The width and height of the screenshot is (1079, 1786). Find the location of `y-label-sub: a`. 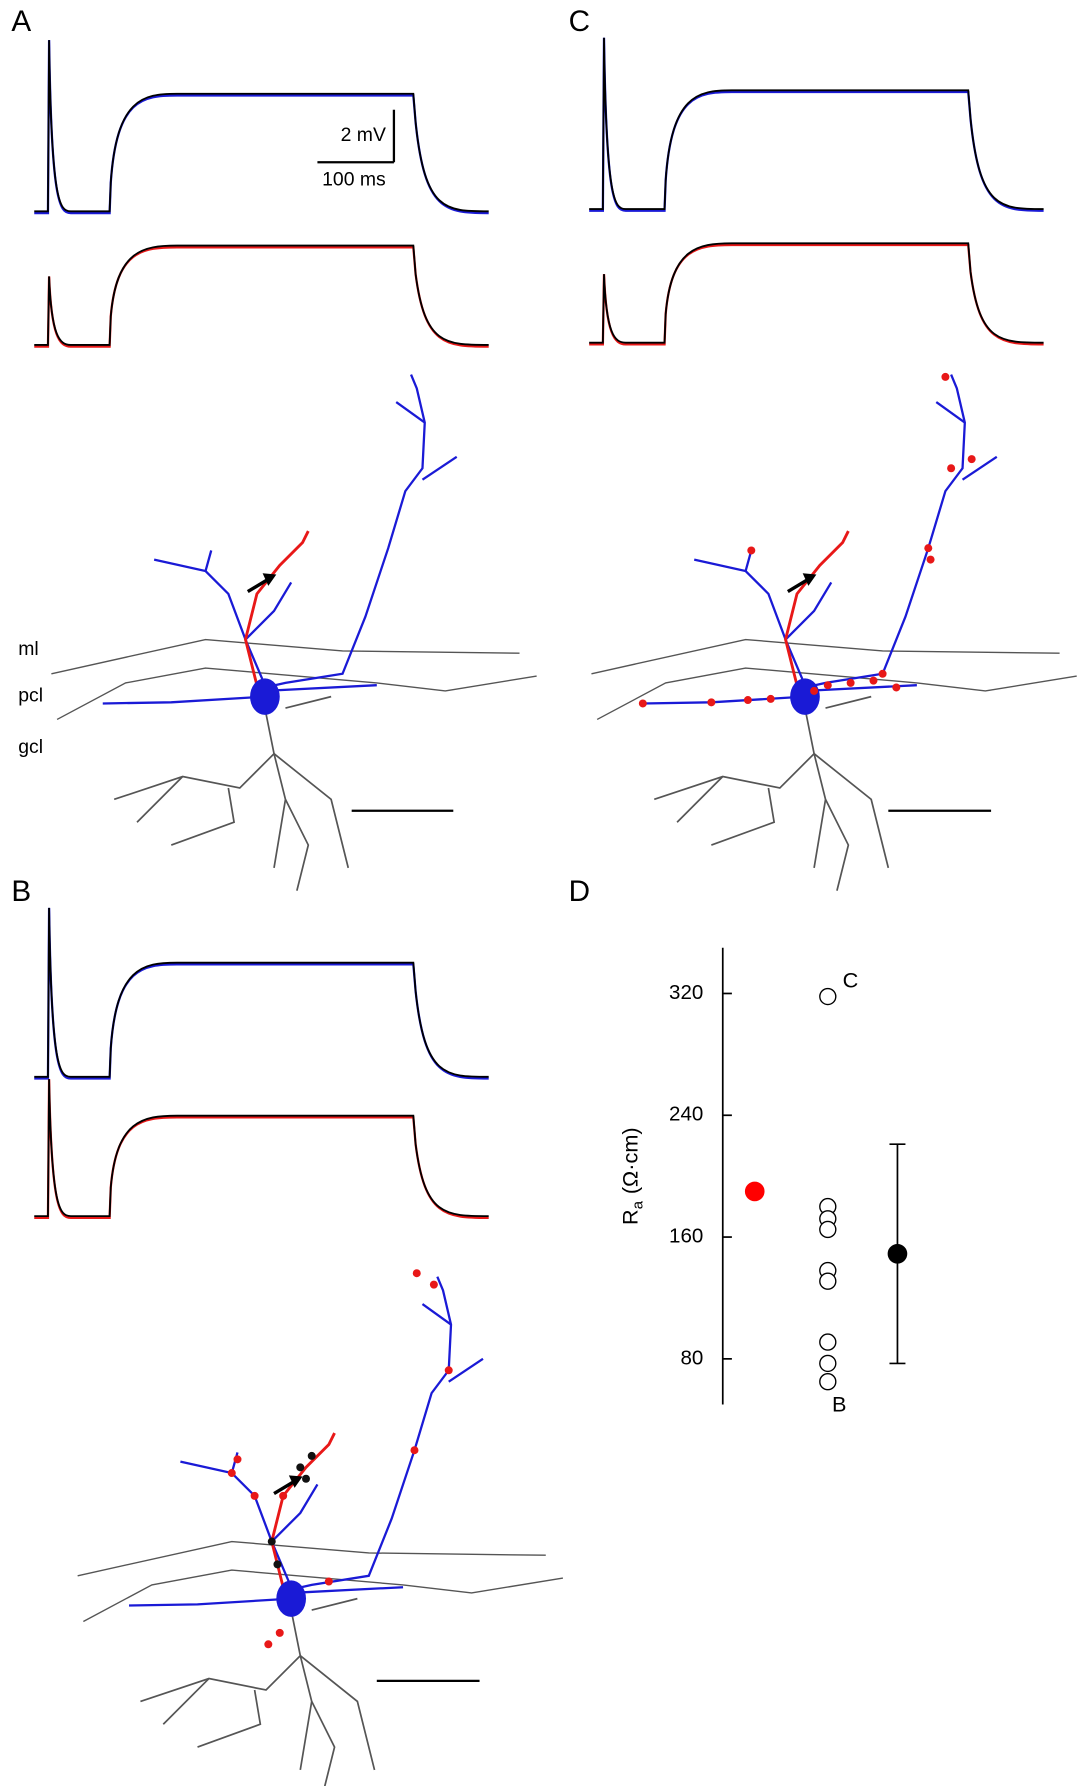

y-label-sub: a is located at coordinates (638, 1204).